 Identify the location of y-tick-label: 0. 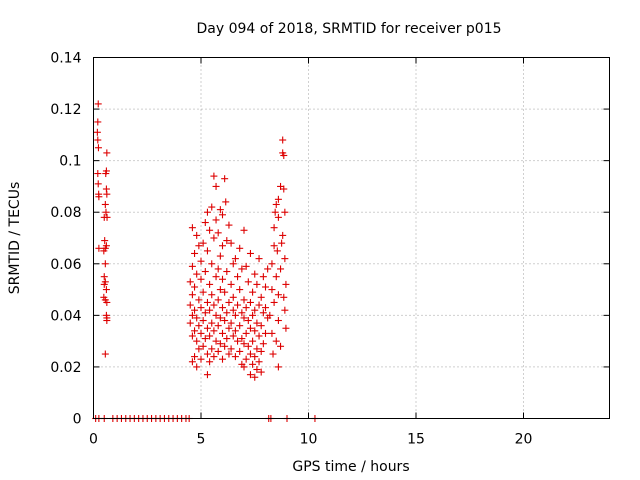
(77, 420).